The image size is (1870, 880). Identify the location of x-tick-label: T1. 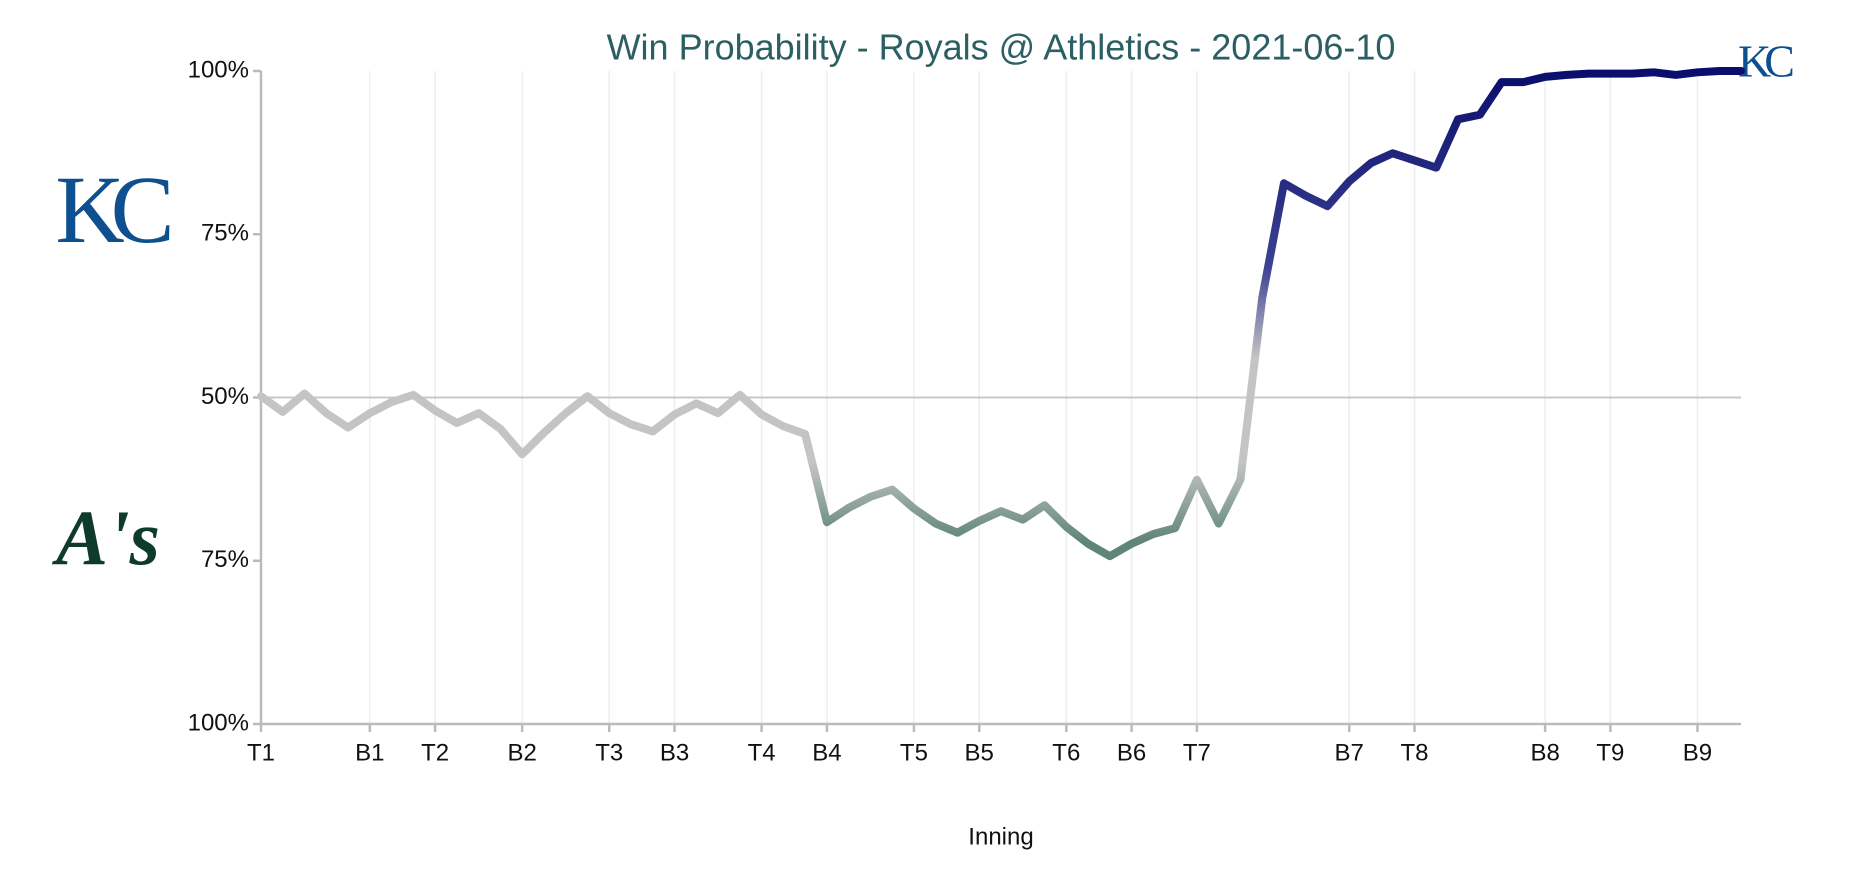
(261, 752).